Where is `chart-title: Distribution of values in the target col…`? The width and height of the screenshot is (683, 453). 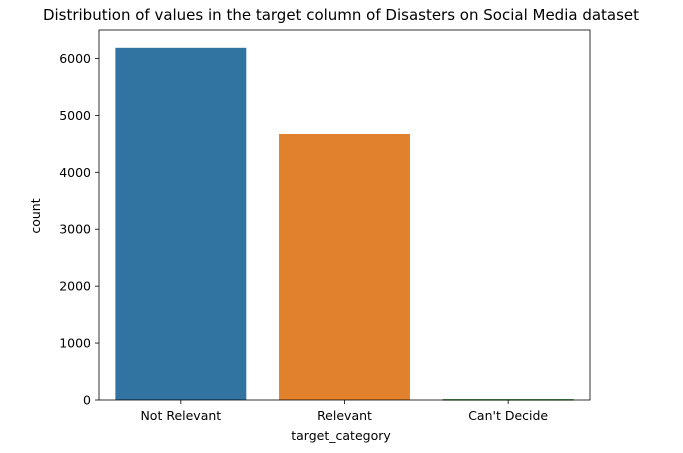
chart-title: Distribution of values in the target col… is located at coordinates (341, 15).